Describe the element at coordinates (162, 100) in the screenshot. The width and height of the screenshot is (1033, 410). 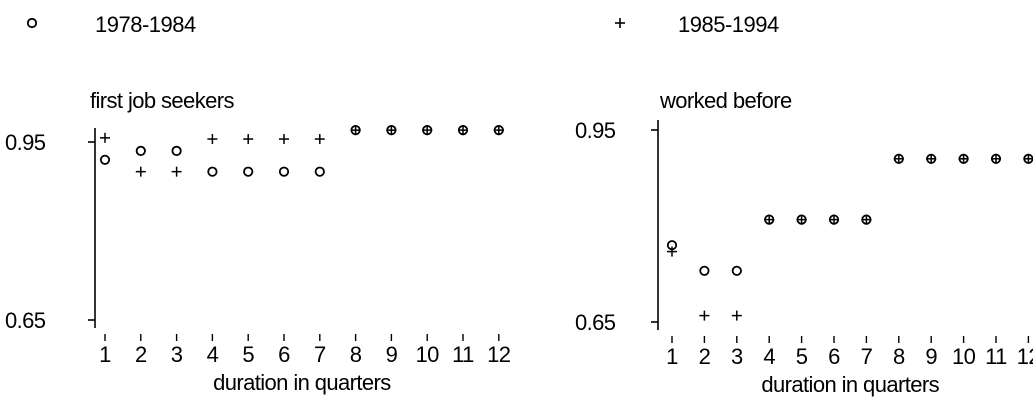
I see `panel-title: first job seekers` at that location.